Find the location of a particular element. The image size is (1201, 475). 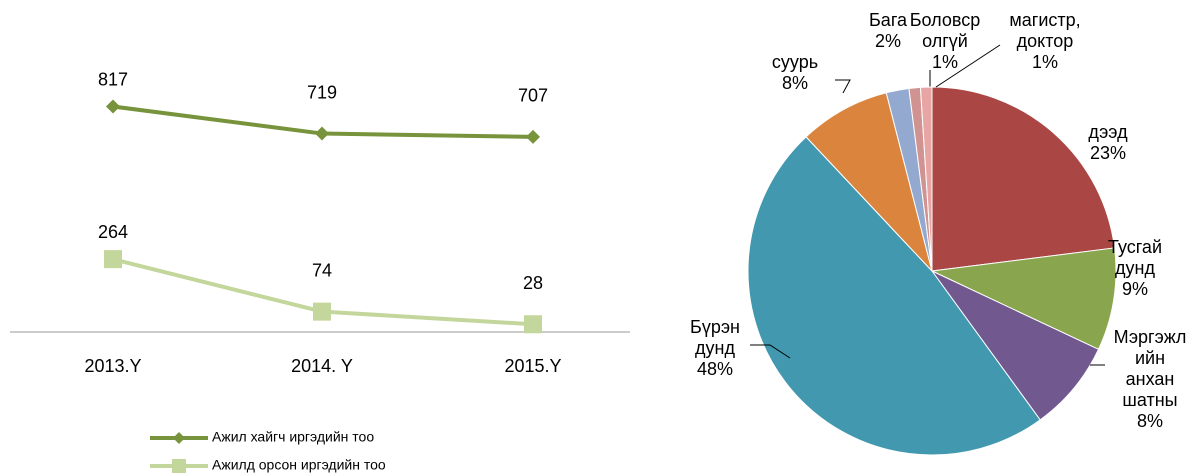

data-label: 28 is located at coordinates (533, 283).